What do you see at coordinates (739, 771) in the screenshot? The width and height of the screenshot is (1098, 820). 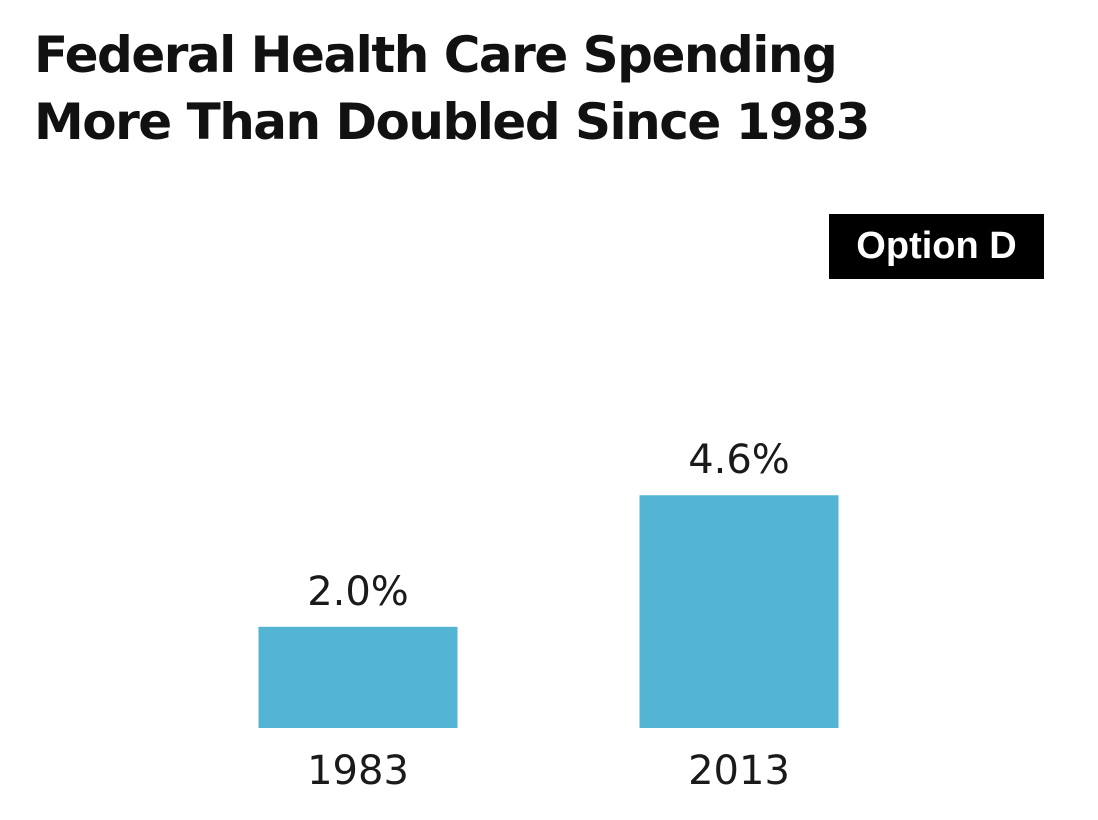 I see `x-tick-label-2013: 2013` at bounding box center [739, 771].